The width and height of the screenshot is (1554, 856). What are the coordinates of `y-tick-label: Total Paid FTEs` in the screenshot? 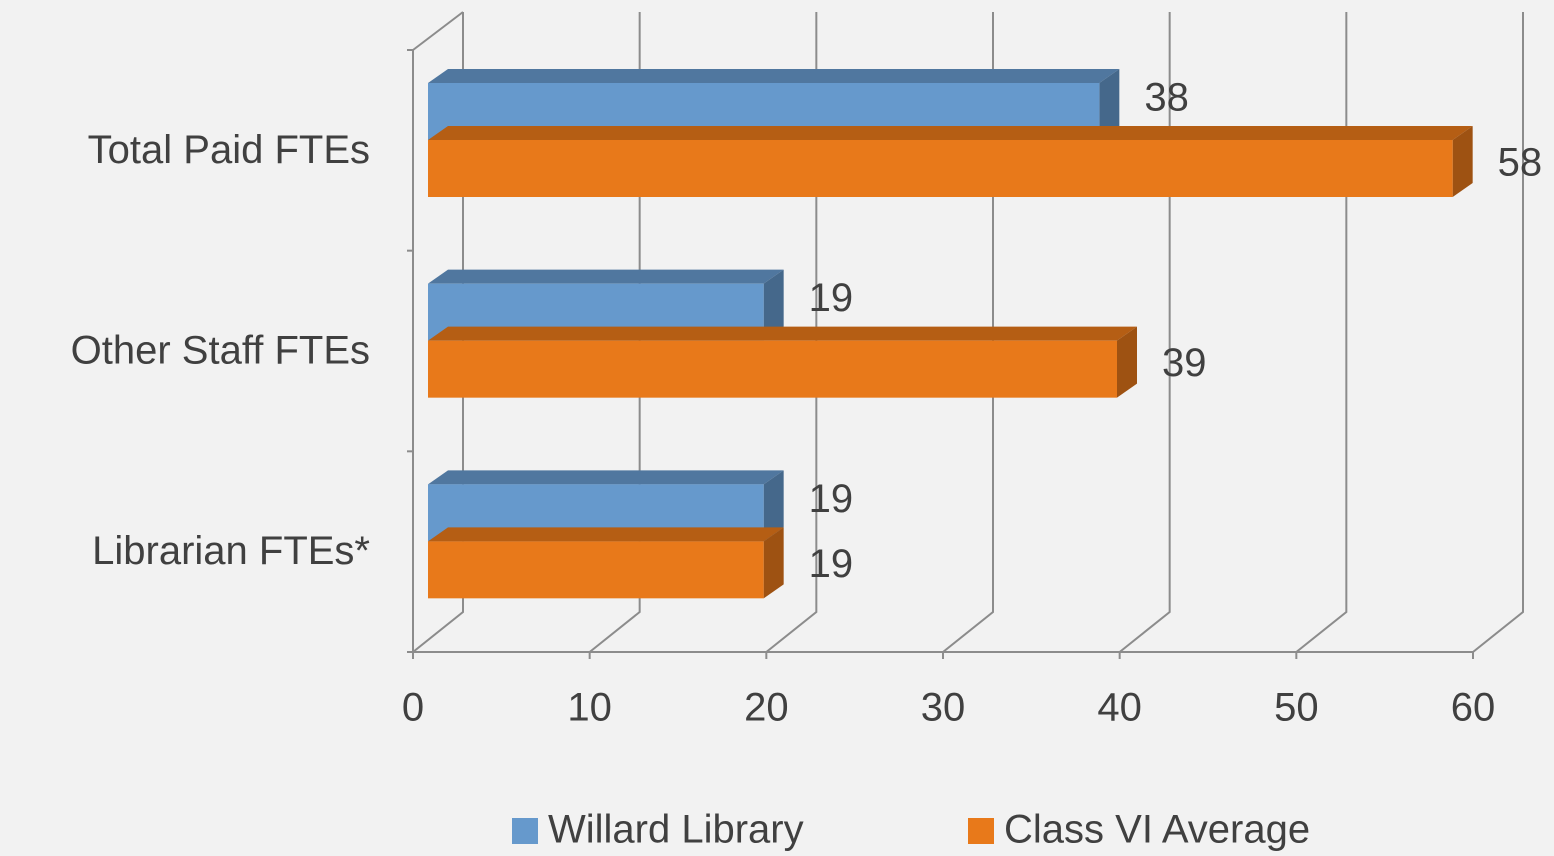 It's located at (229, 150).